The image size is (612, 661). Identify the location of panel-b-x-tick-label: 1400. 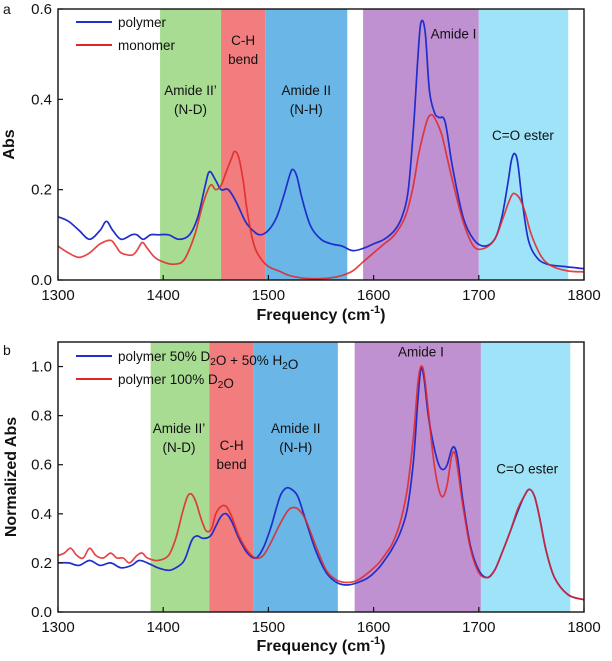
(163, 627).